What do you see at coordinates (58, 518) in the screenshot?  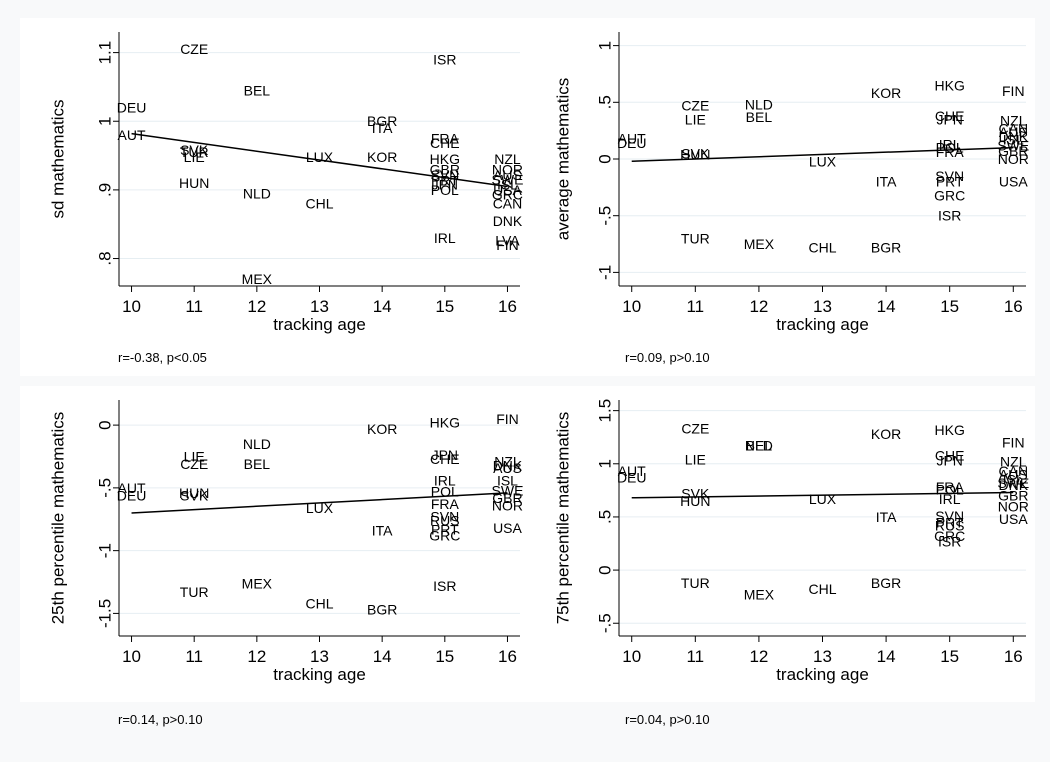 I see `y-axis-title: 25th percentile mathematics` at bounding box center [58, 518].